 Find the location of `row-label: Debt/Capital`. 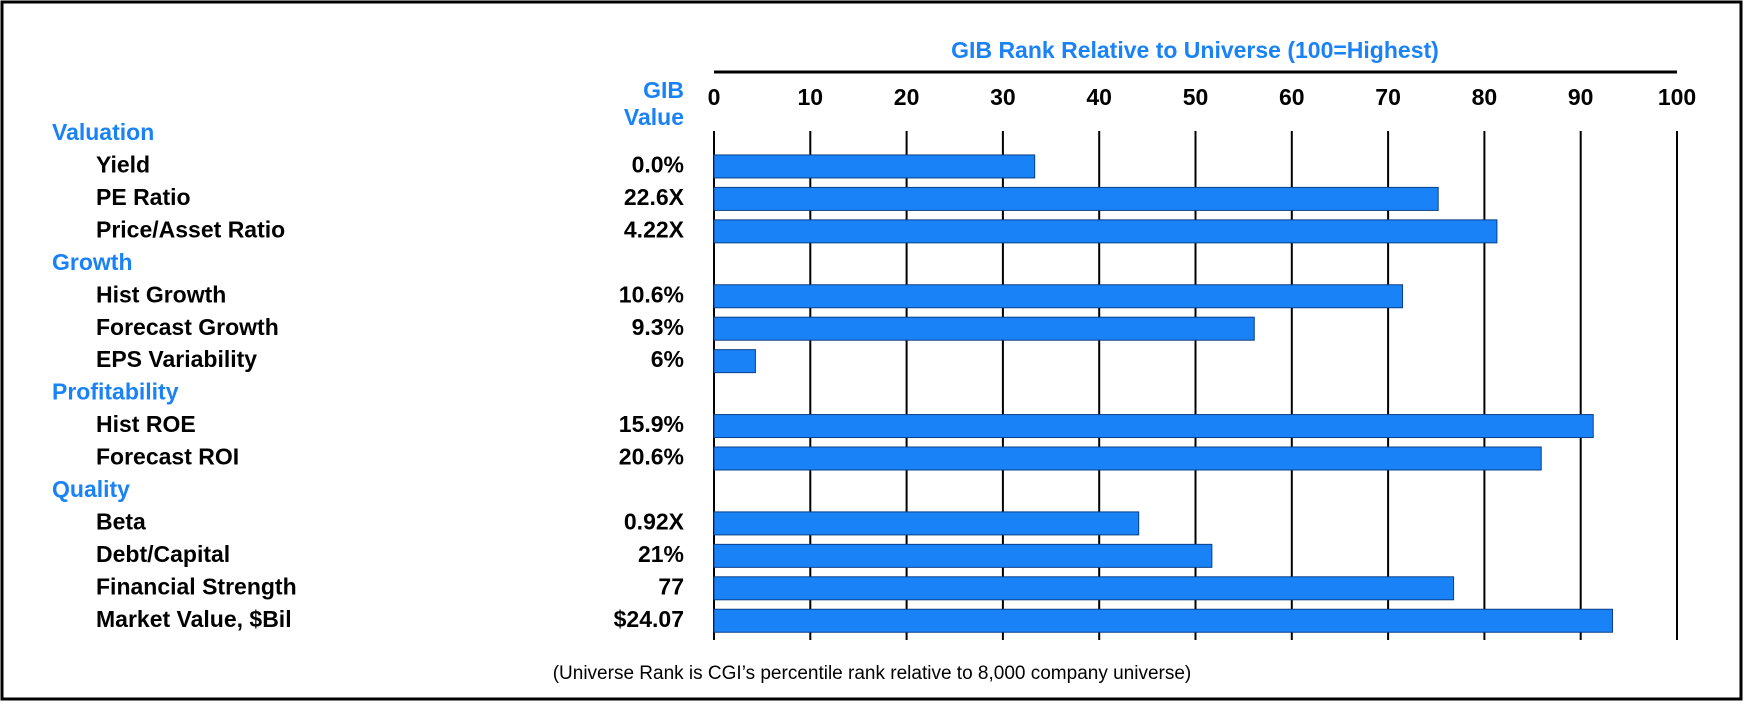

row-label: Debt/Capital is located at coordinates (163, 554).